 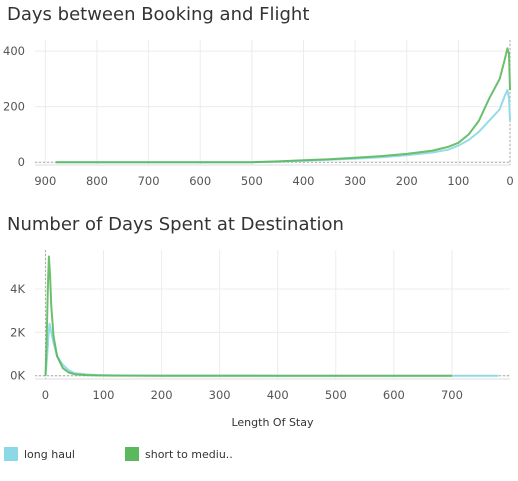 What do you see at coordinates (14, 107) in the screenshot?
I see `y-tick-label: 200` at bounding box center [14, 107].